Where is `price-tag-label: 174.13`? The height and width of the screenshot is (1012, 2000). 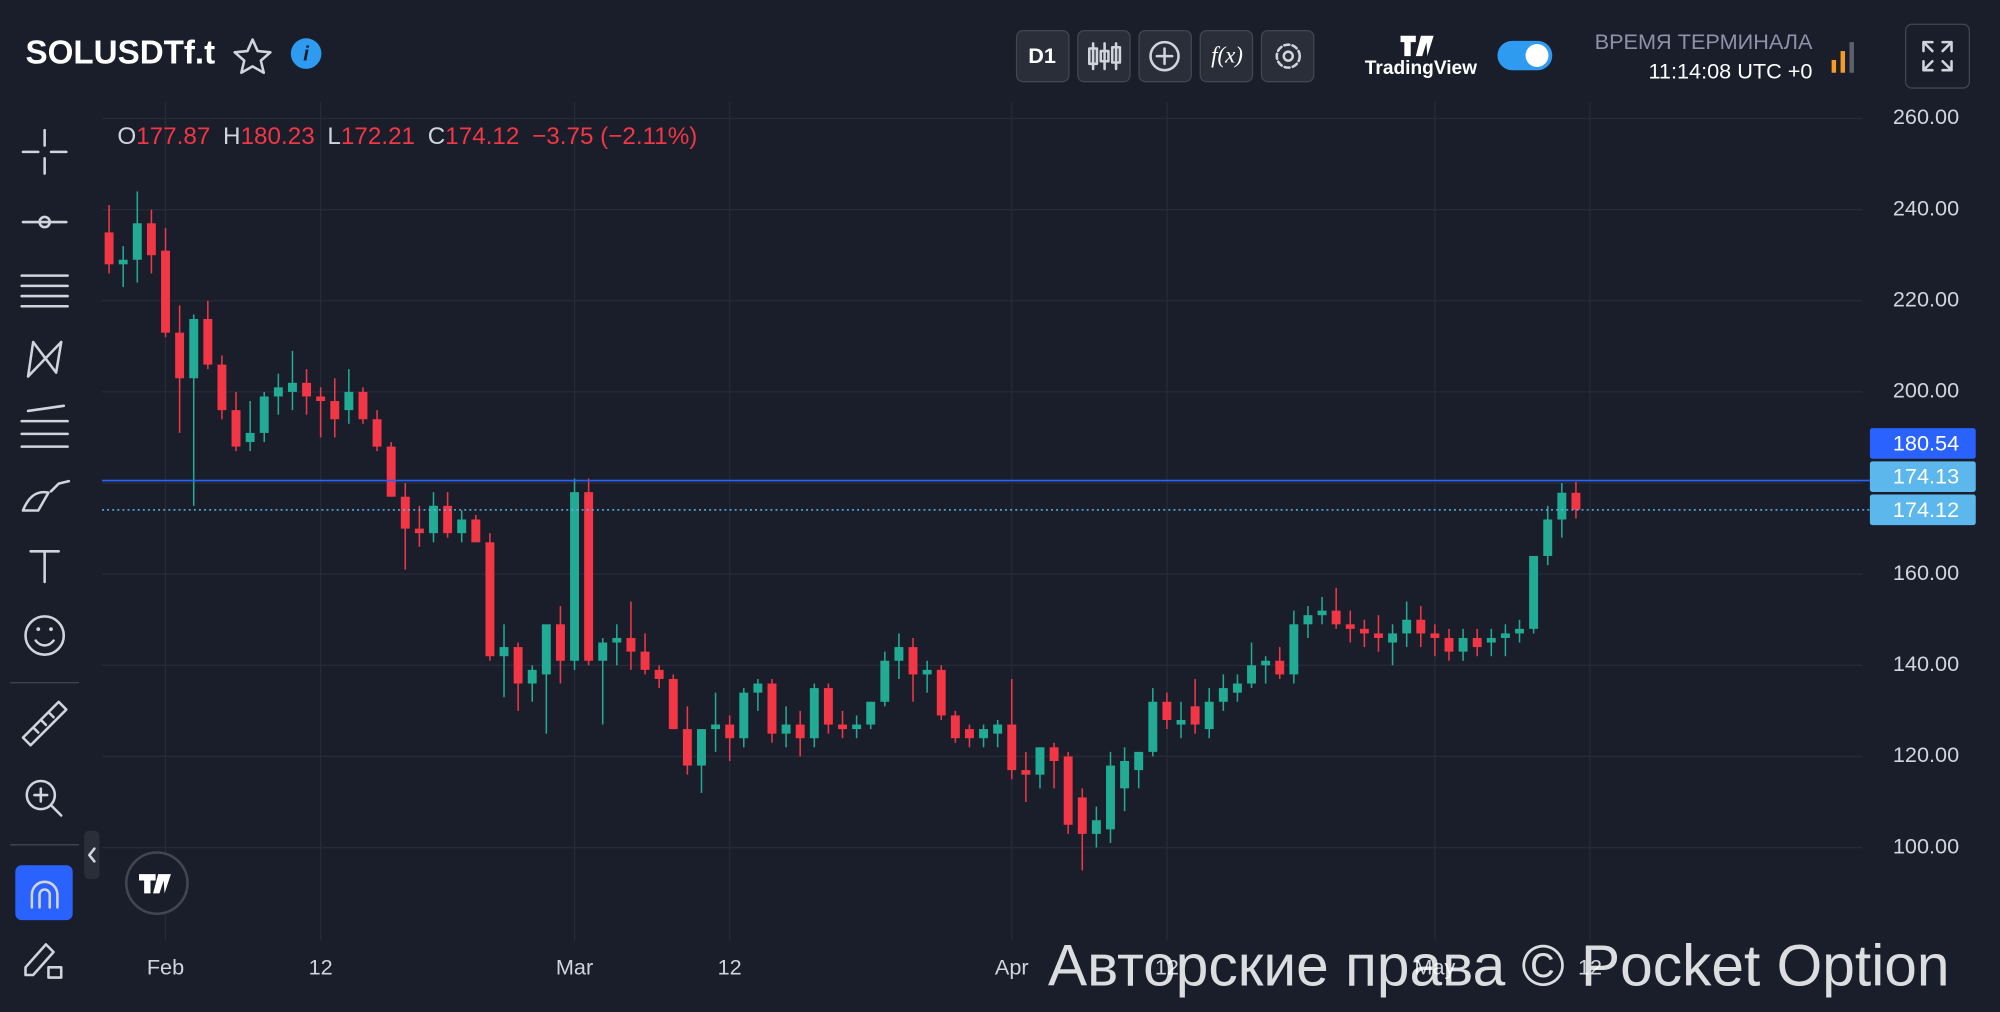 price-tag-label: 174.13 is located at coordinates (1926, 476).